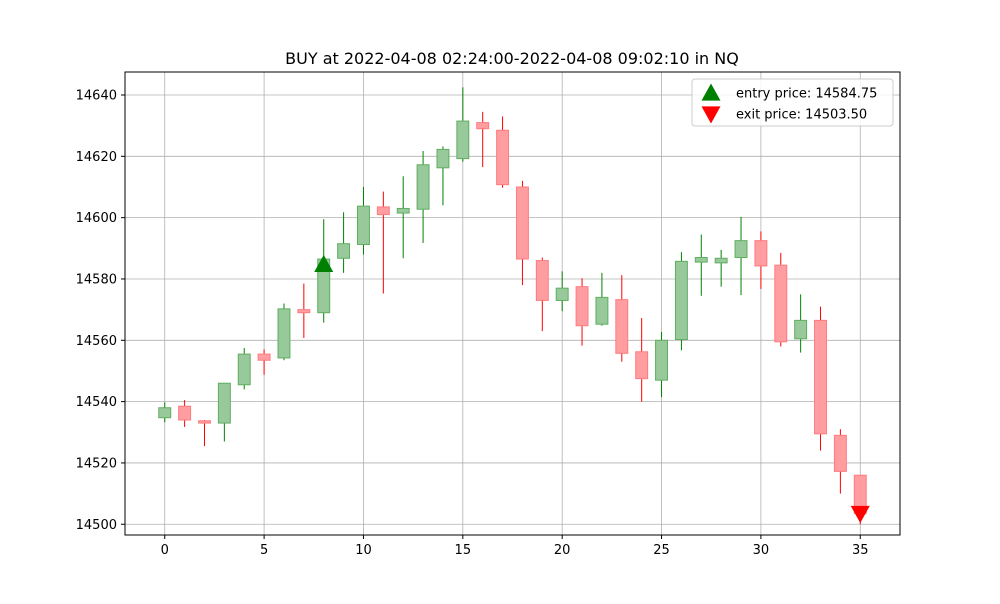 This screenshot has height=604, width=1000. What do you see at coordinates (165, 550) in the screenshot?
I see `x-tick-label: 0` at bounding box center [165, 550].